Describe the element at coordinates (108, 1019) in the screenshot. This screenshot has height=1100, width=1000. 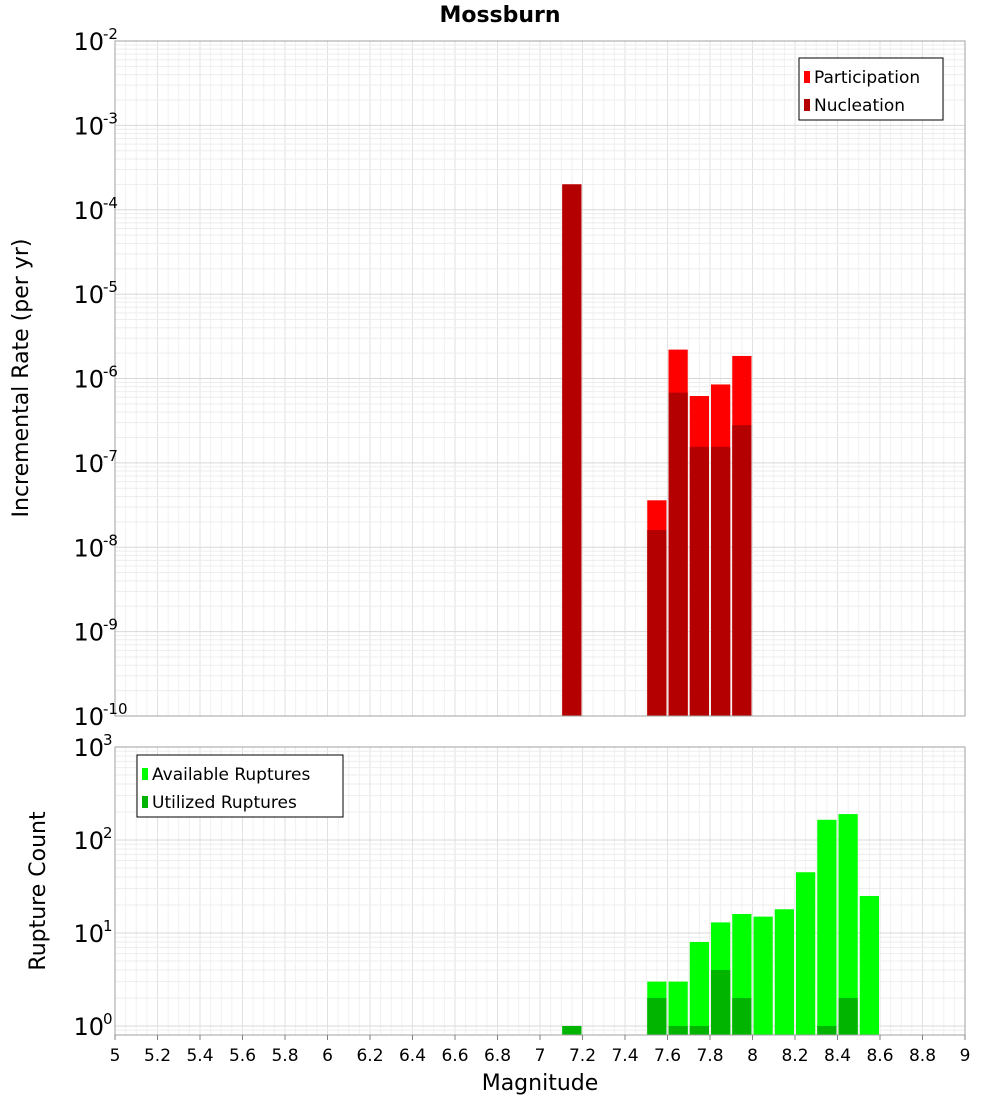
I see `y-tick-exponent: 0` at that location.